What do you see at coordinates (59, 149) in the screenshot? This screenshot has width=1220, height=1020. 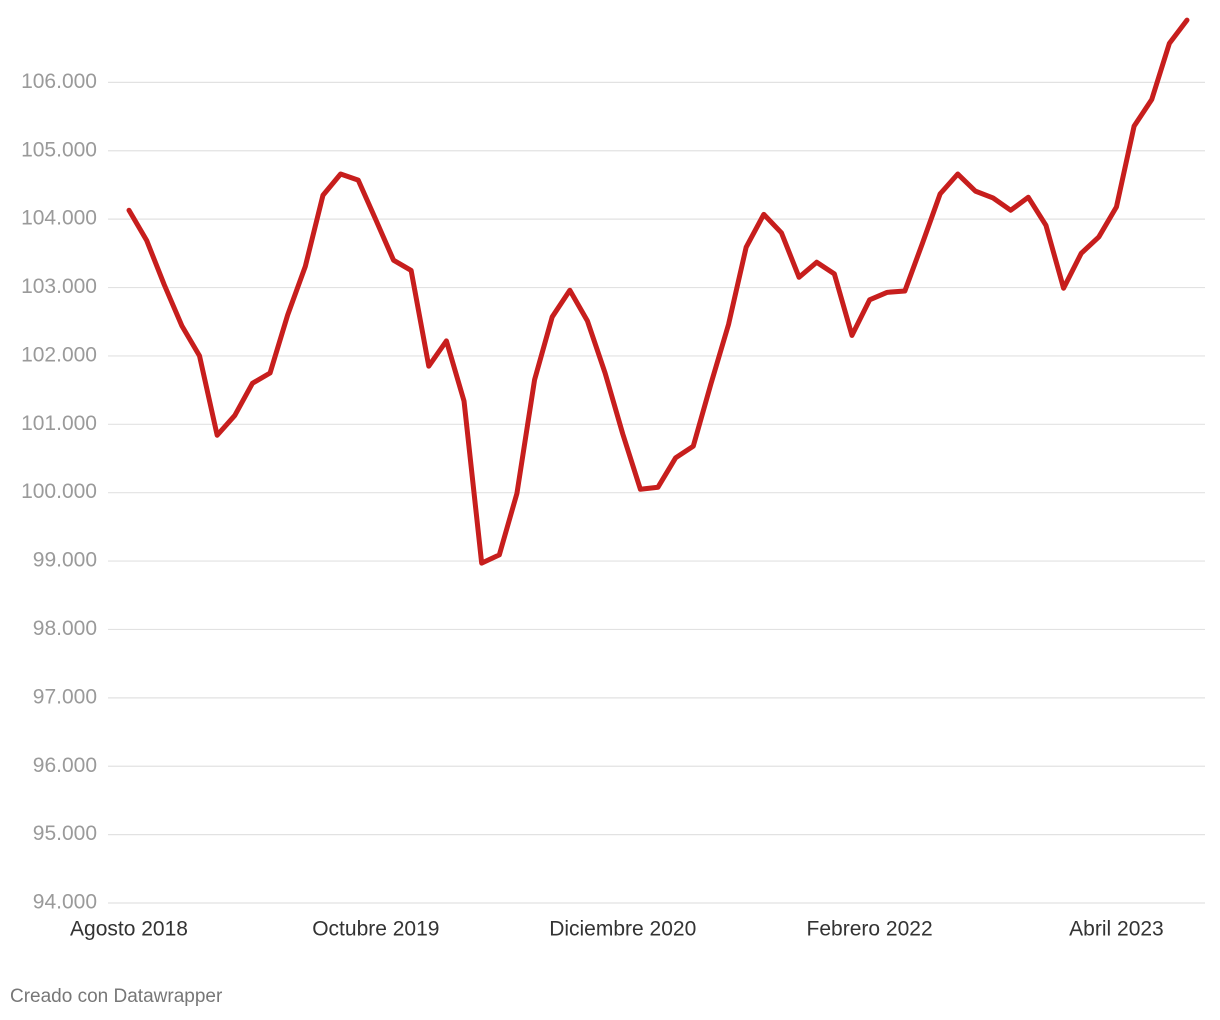 I see `y-tick-label: 105.000` at bounding box center [59, 149].